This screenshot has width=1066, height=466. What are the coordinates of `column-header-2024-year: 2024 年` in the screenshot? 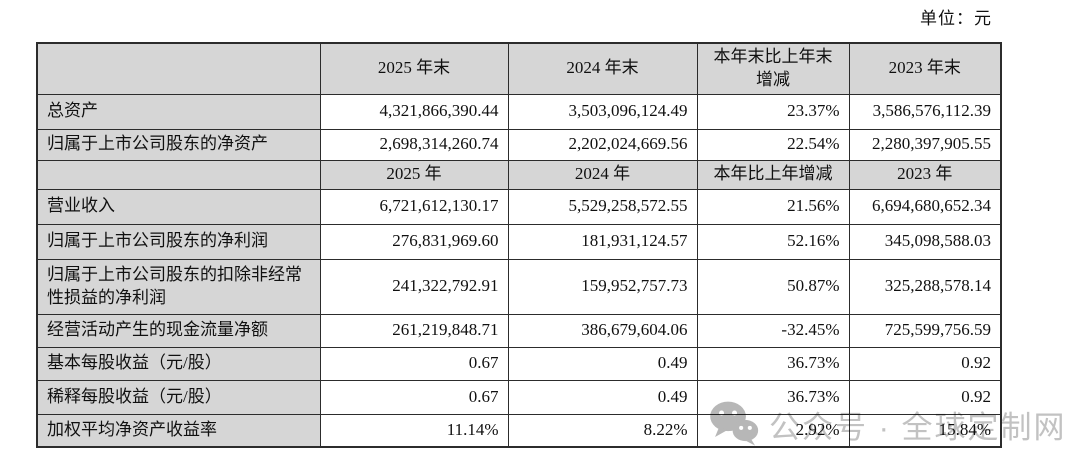 It's located at (602, 174).